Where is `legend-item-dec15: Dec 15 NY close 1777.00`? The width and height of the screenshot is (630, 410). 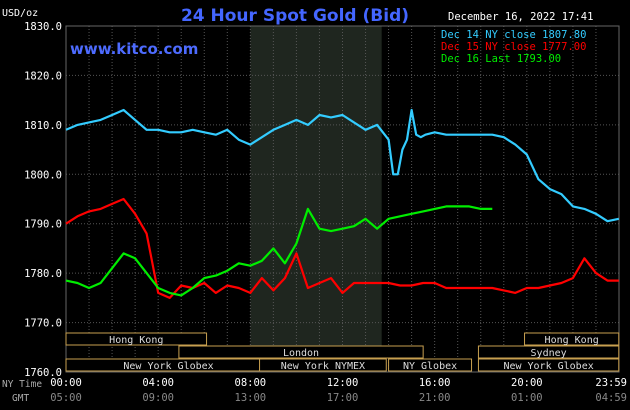 legend-item-dec15: Dec 15 NY close 1777.00 is located at coordinates (513, 47).